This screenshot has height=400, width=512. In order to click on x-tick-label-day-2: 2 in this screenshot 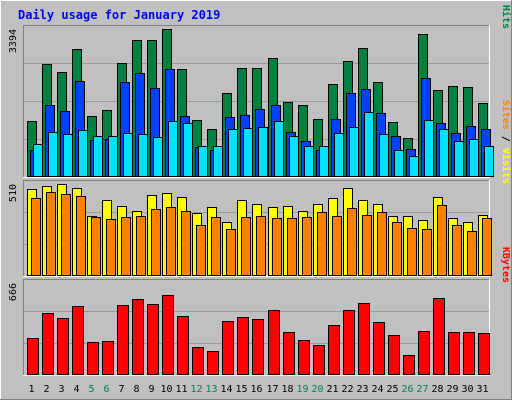, I will do `click(47, 389)`.